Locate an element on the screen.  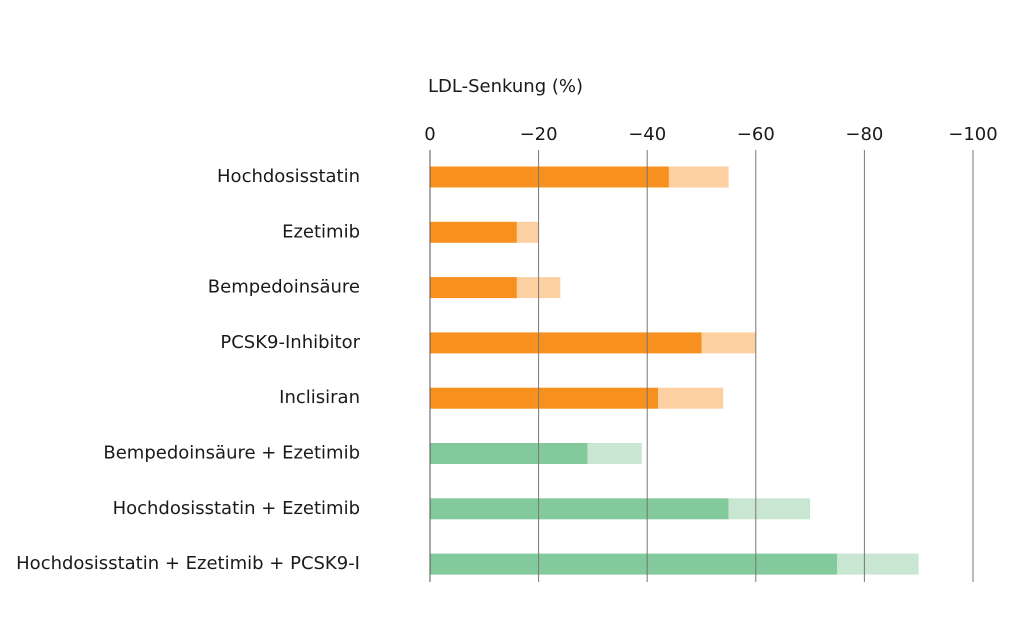
category-label: Ezetimib is located at coordinates (321, 231).